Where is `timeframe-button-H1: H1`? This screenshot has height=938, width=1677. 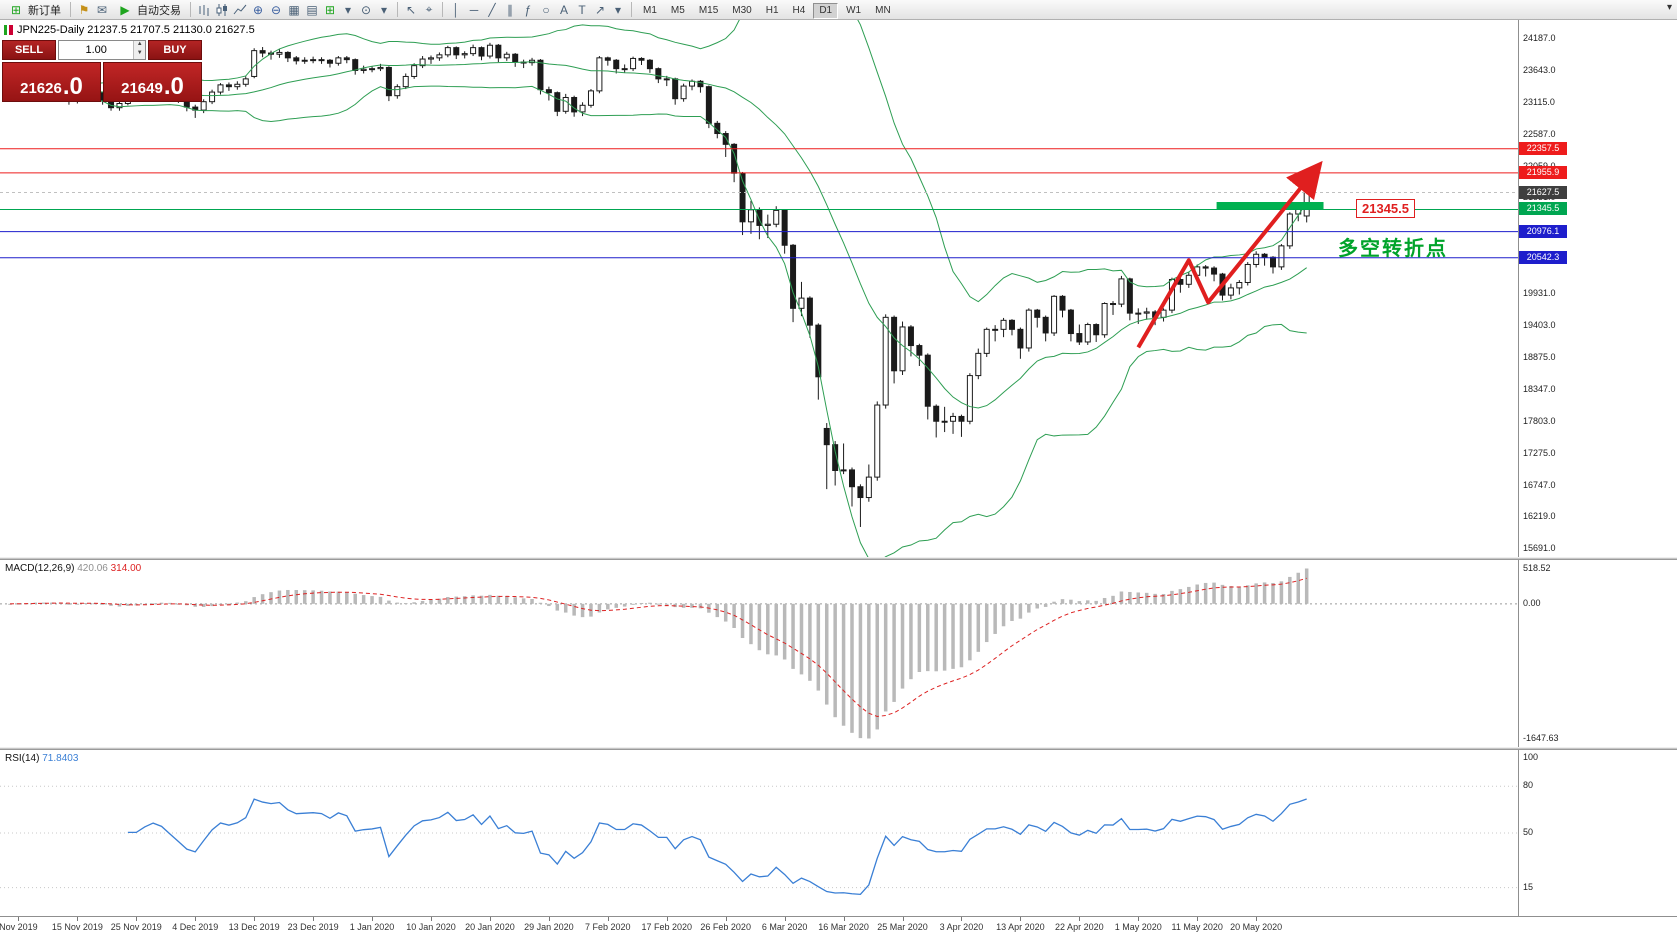
timeframe-button-H1: H1 is located at coordinates (772, 11).